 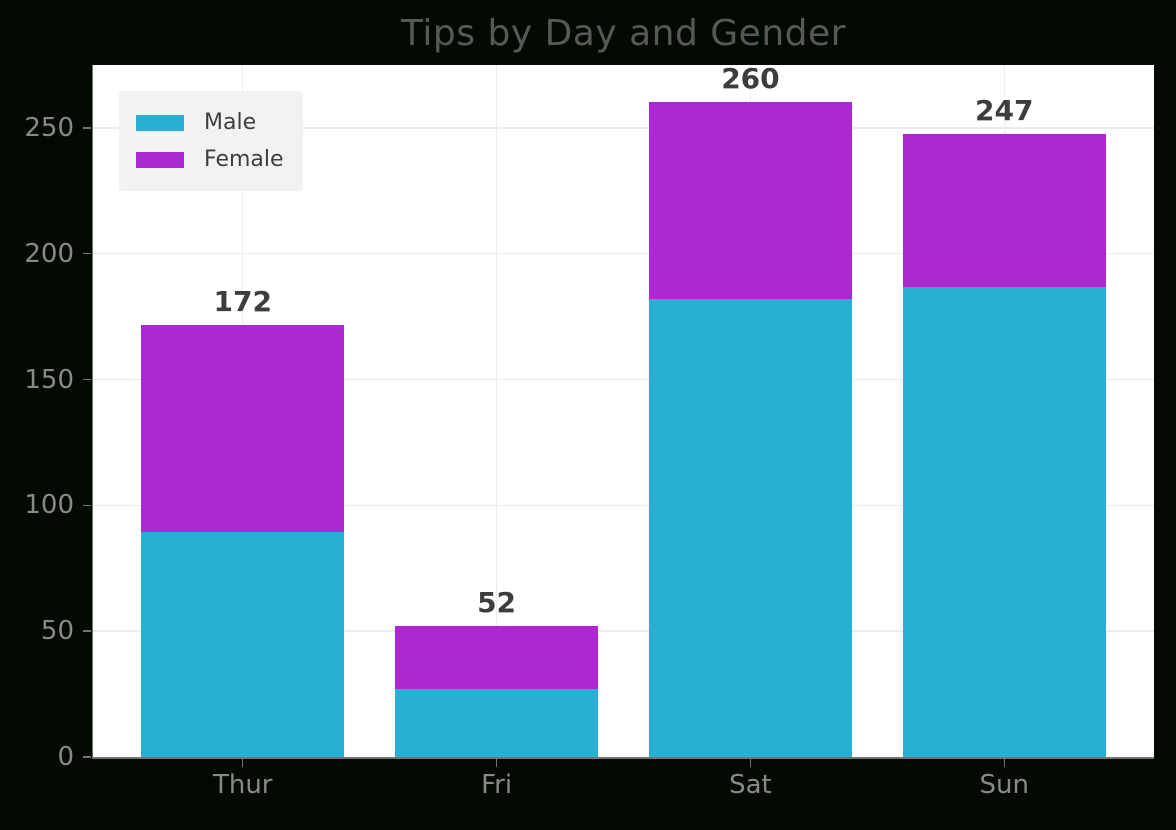 What do you see at coordinates (497, 785) in the screenshot?
I see `x-tick-label: Fri` at bounding box center [497, 785].